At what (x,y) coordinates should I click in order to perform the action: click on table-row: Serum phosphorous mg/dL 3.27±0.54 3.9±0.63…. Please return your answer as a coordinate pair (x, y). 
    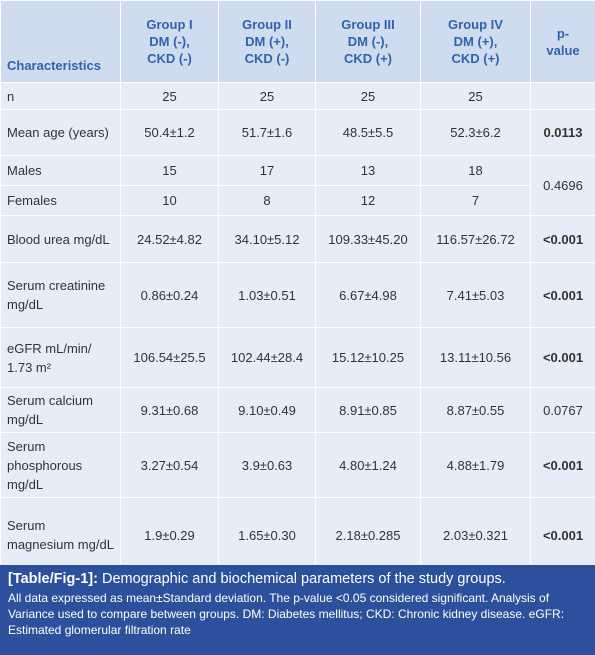
    Looking at the image, I should click on (297, 465).